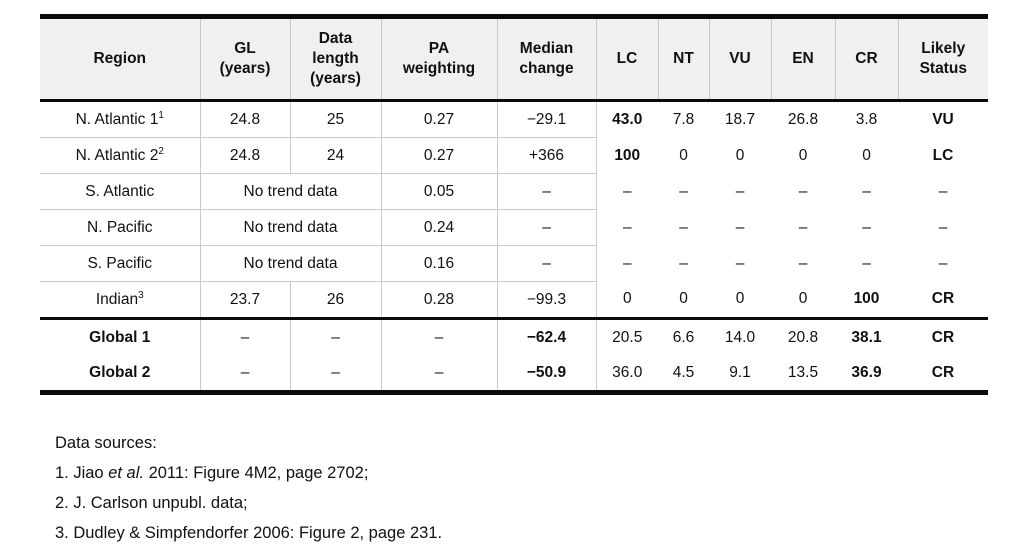 Image resolution: width=1024 pixels, height=552 pixels. I want to click on cell-region: N. Pacific, so click(120, 227).